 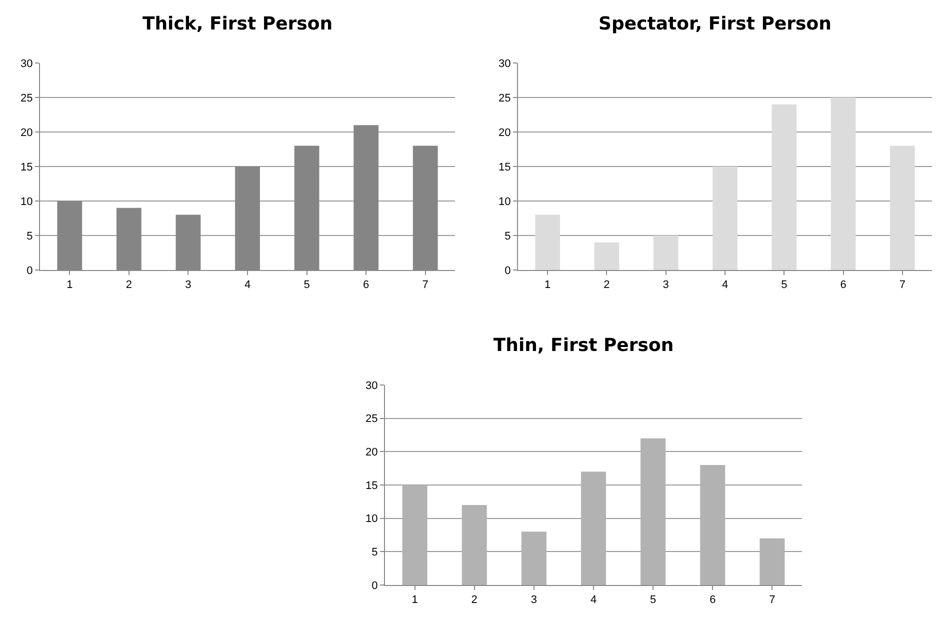 I want to click on chart-title: Spectator, First Person, so click(x=715, y=23).